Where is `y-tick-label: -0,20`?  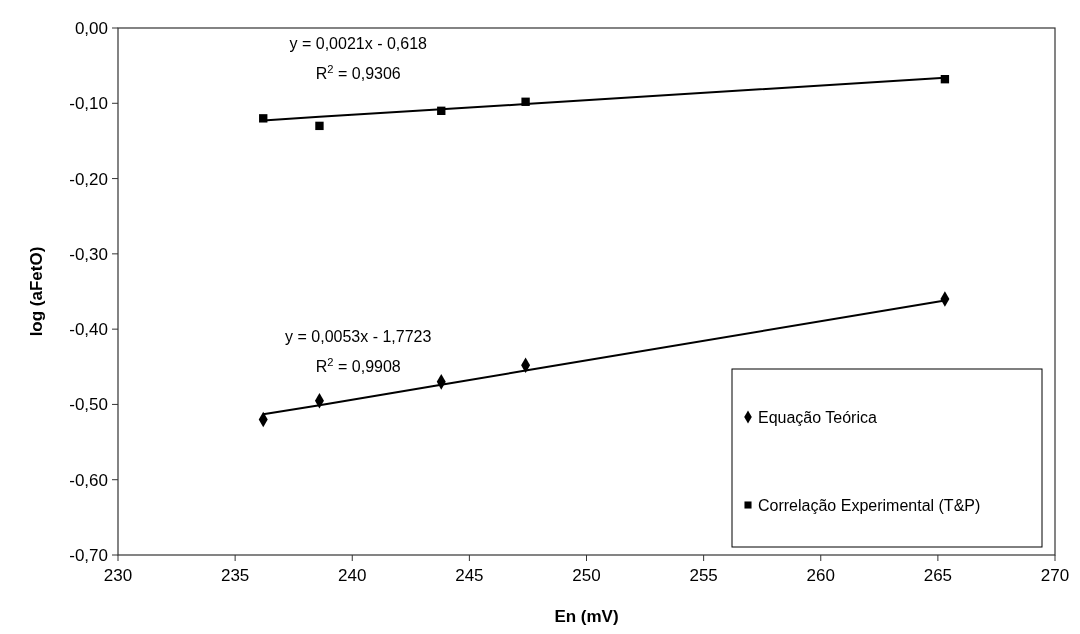 y-tick-label: -0,20 is located at coordinates (88, 179).